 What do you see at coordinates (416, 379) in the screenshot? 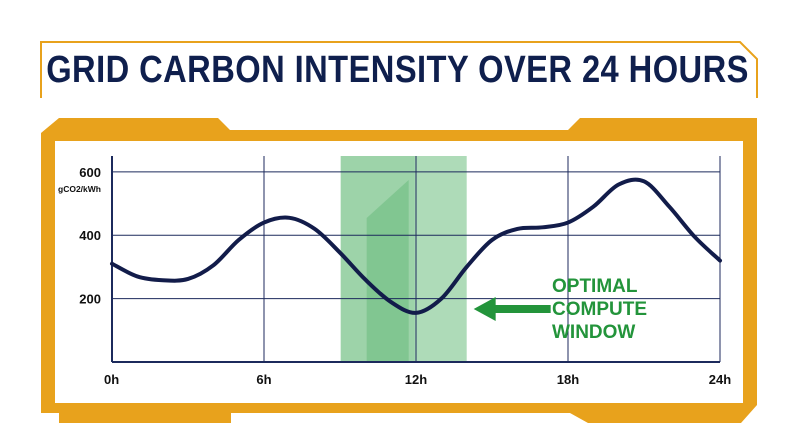
I see `x-tick-label: 12h` at bounding box center [416, 379].